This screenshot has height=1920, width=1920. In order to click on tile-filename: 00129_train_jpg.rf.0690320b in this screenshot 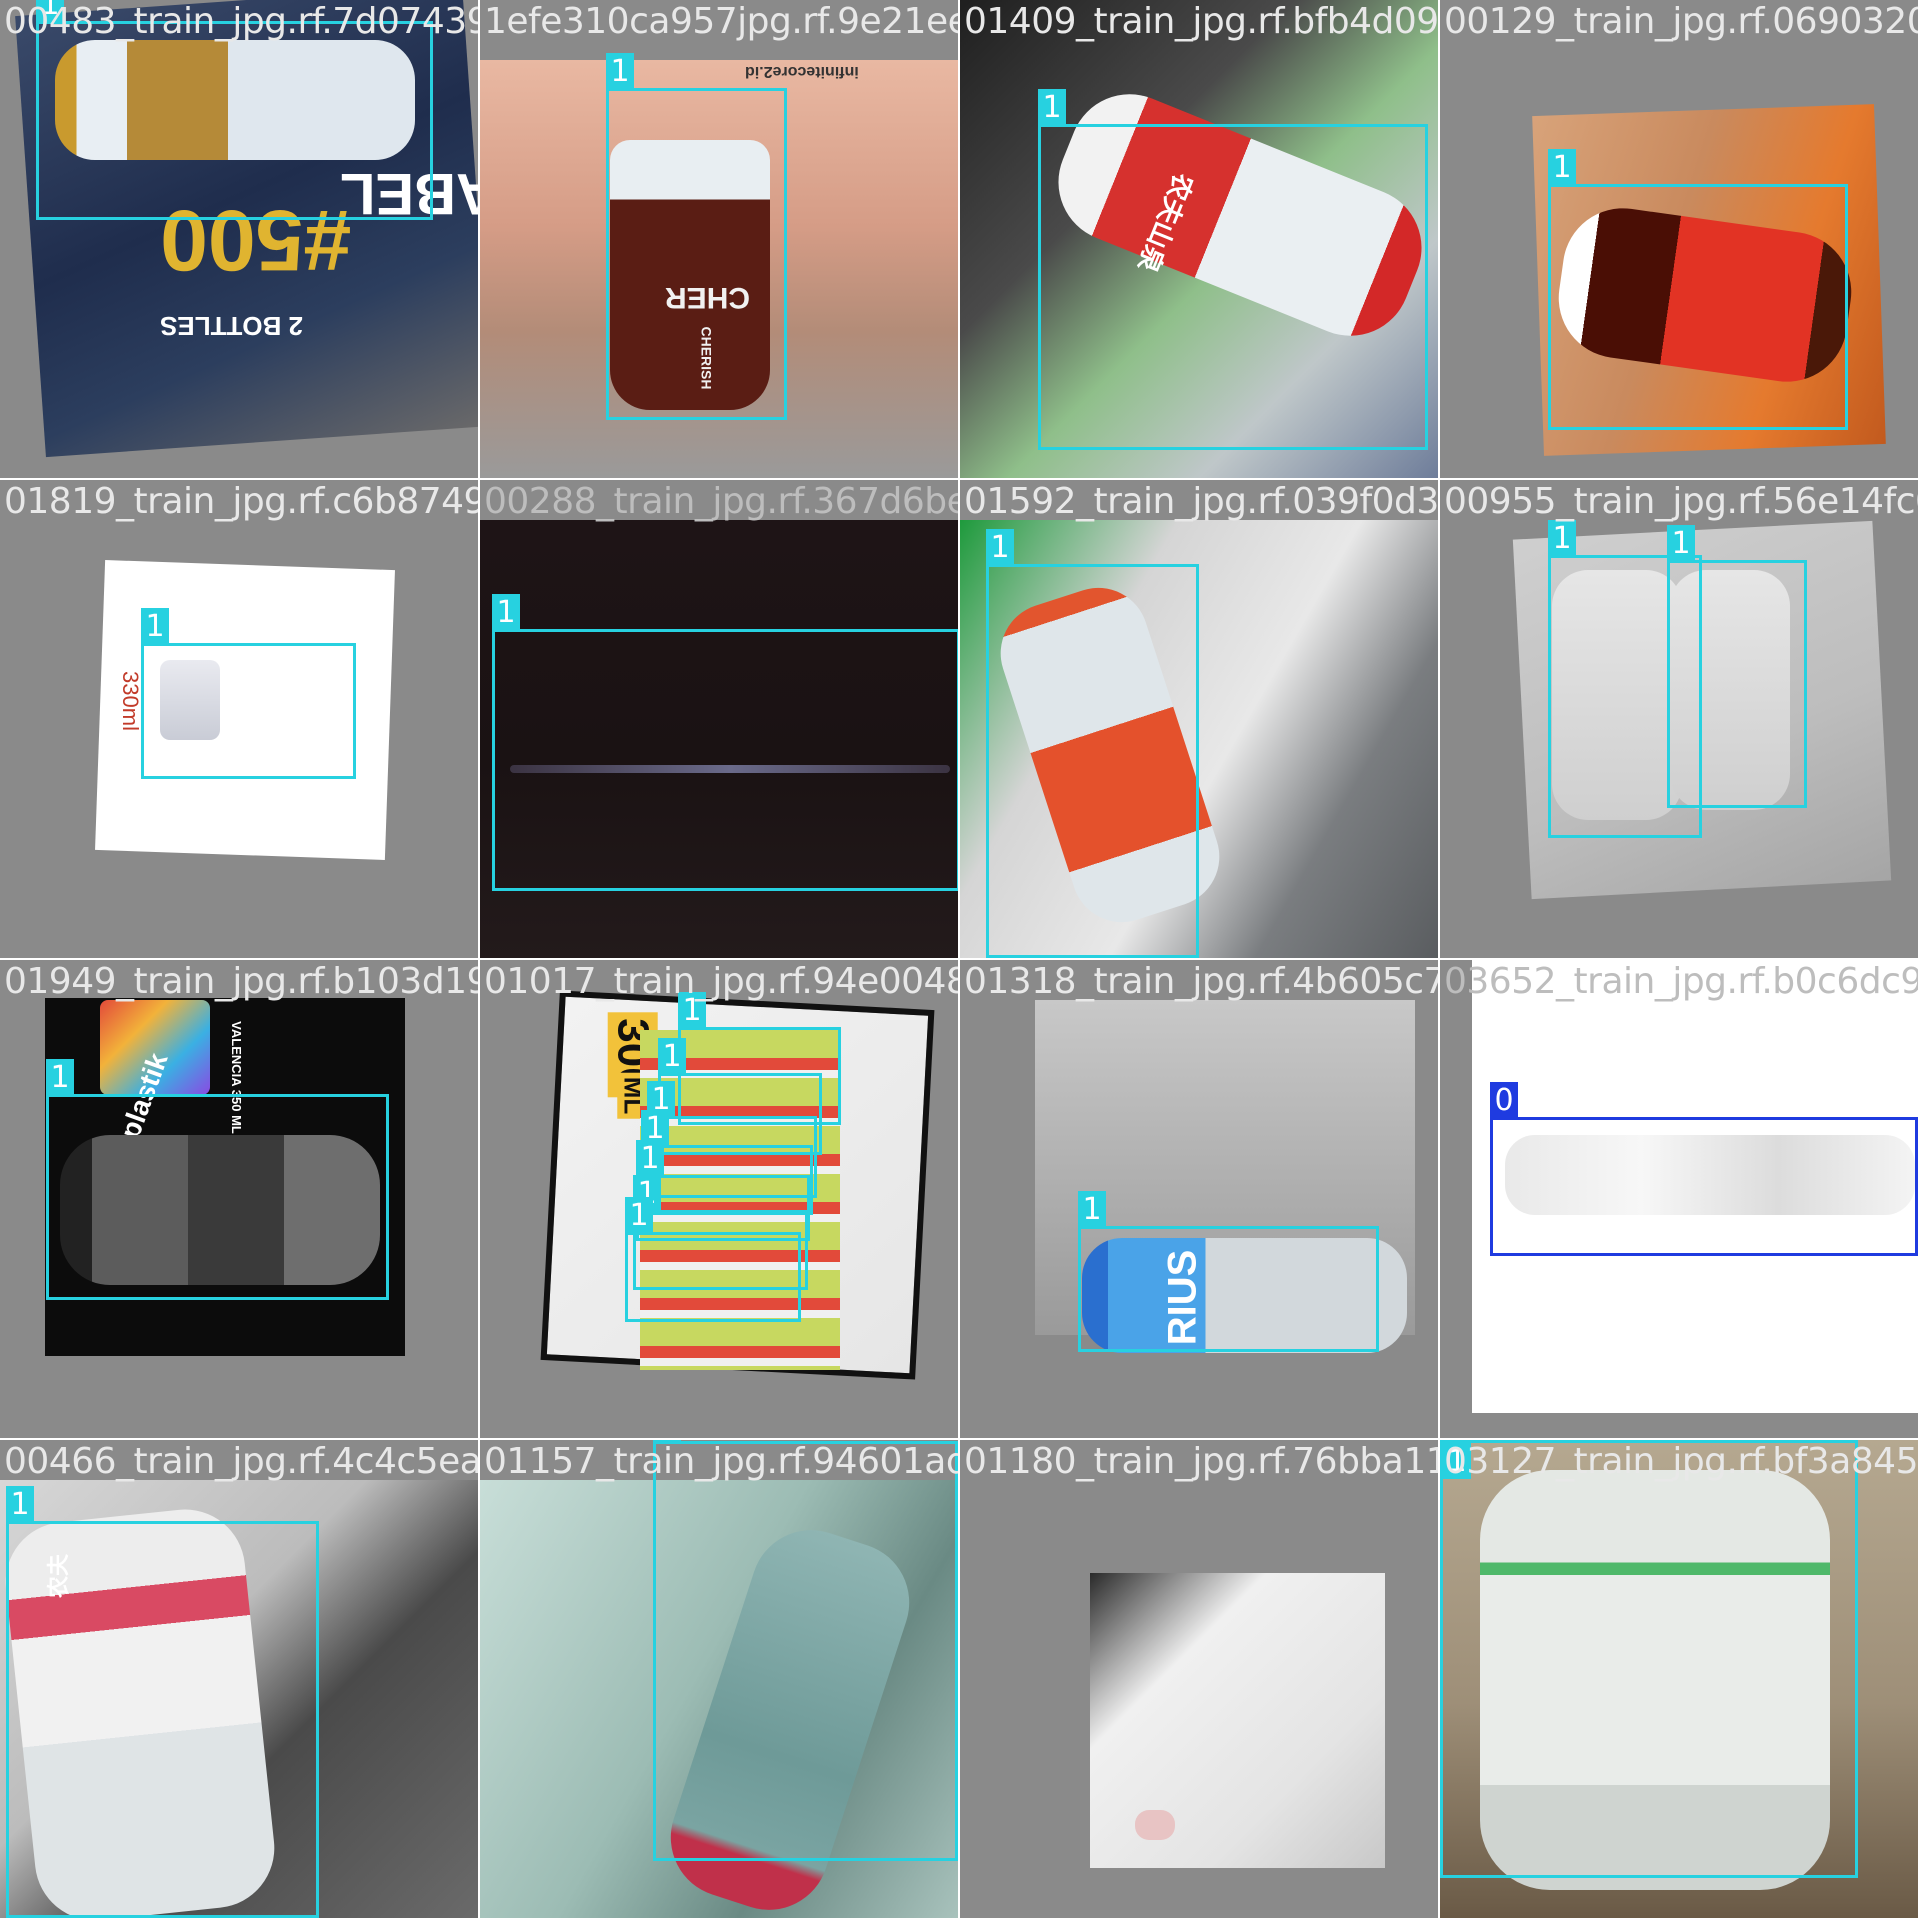, I will do `click(1681, 22)`.